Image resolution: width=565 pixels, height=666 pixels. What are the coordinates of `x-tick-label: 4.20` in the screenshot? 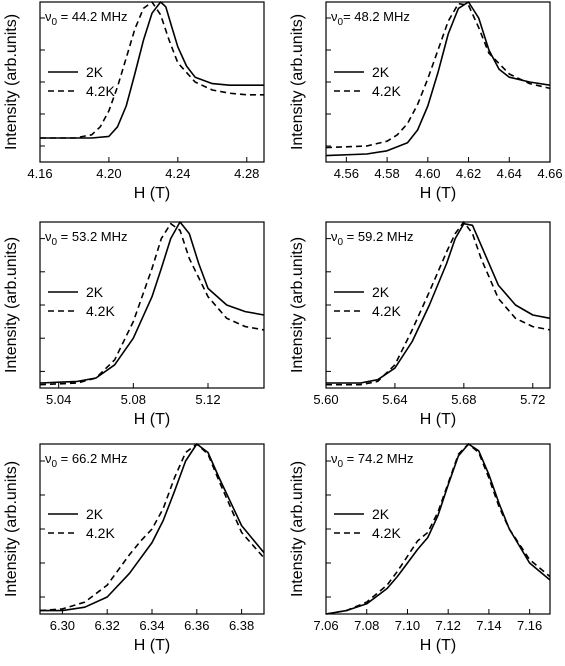 It's located at (108, 173).